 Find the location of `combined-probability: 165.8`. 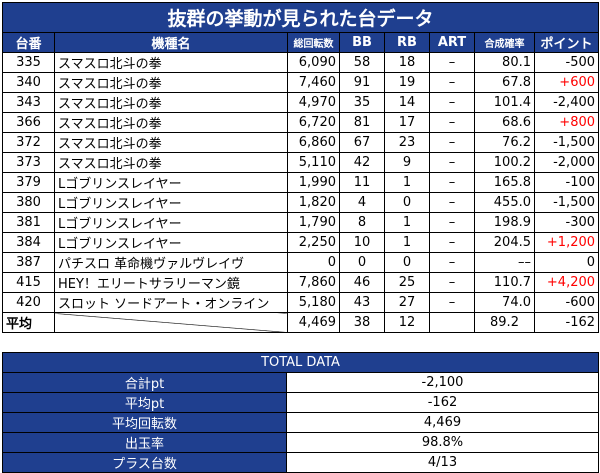

combined-probability: 165.8 is located at coordinates (504, 182).